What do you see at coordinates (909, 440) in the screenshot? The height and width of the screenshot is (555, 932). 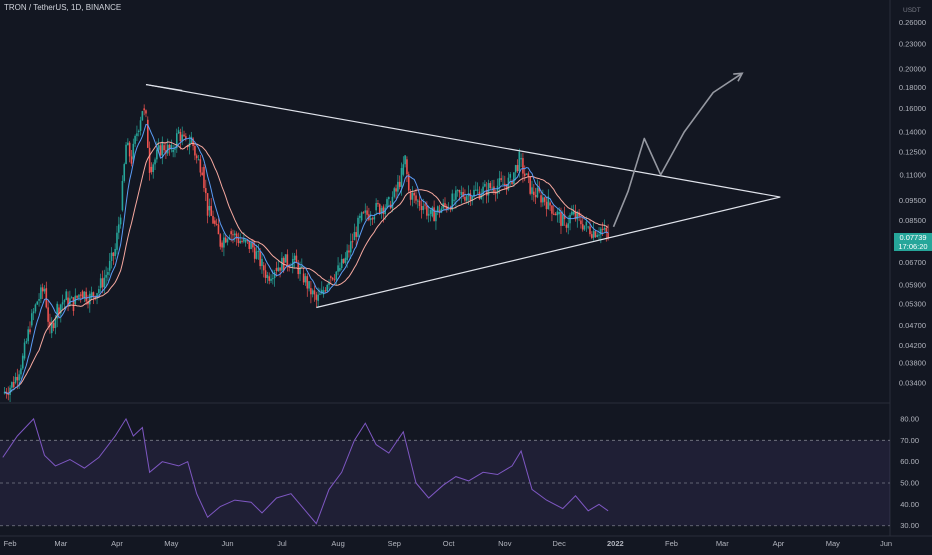 I see `rsi-tick-label: 70.00` at bounding box center [909, 440].